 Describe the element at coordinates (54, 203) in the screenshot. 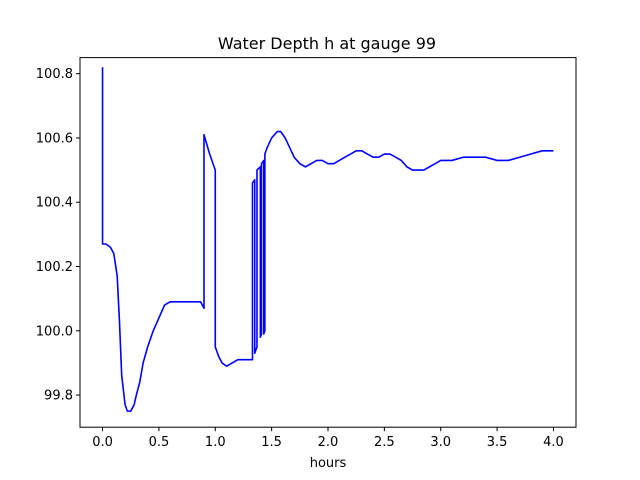

I see `y-tick-label: 100.4` at that location.